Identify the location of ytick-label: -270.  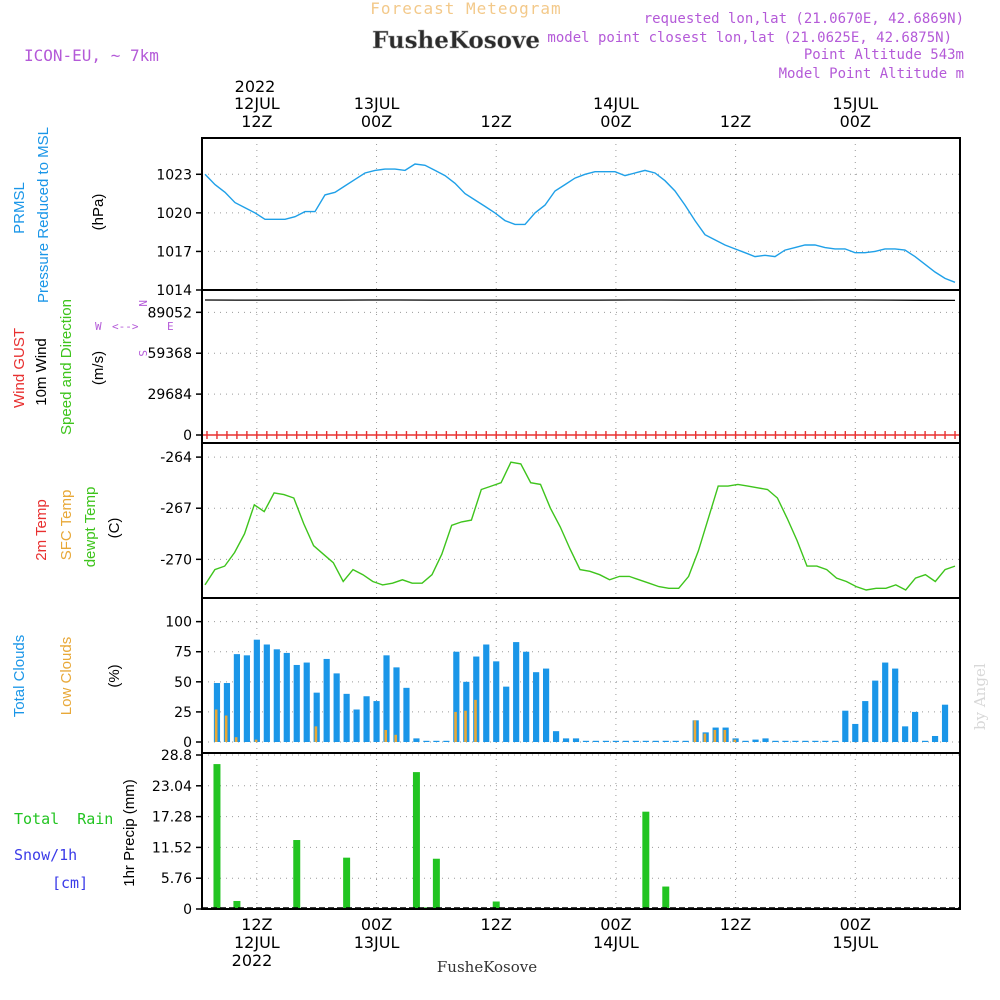
(176, 560).